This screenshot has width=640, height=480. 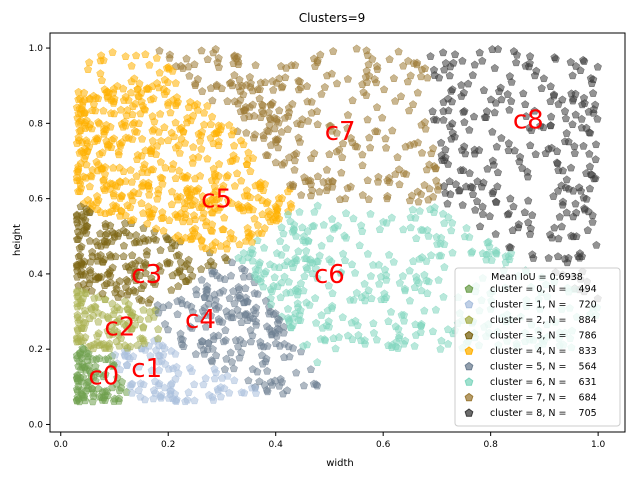 What do you see at coordinates (528, 121) in the screenshot?
I see `cluster-label-c8: c8` at bounding box center [528, 121].